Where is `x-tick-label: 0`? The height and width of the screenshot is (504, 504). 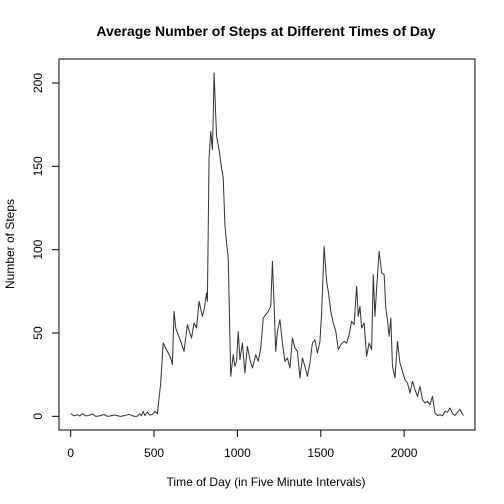
x-tick-label: 0 is located at coordinates (70, 453).